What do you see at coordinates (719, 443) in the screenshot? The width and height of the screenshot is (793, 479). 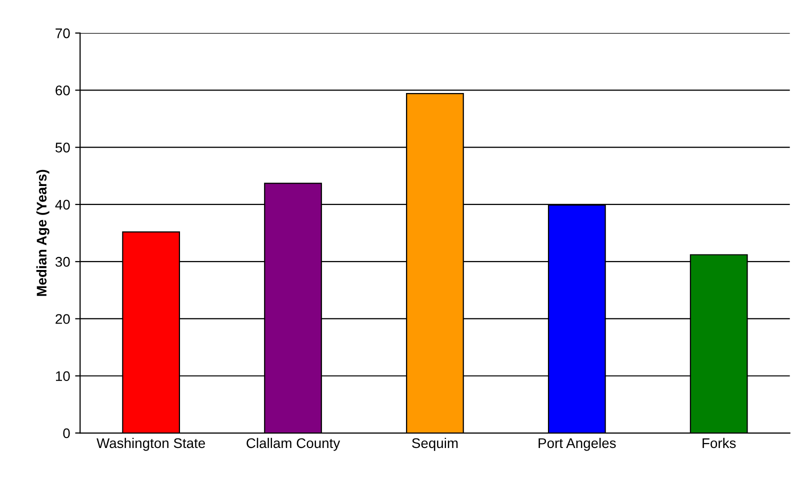 I see `x-tick-label: Forks` at bounding box center [719, 443].